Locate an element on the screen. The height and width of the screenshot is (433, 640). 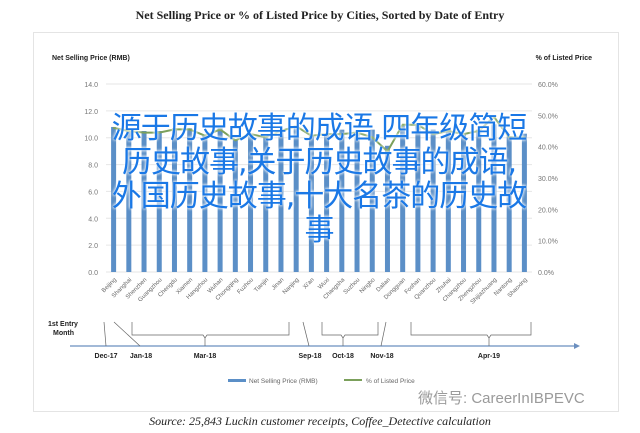
timeline-entry: Oct-18 is located at coordinates (343, 356).